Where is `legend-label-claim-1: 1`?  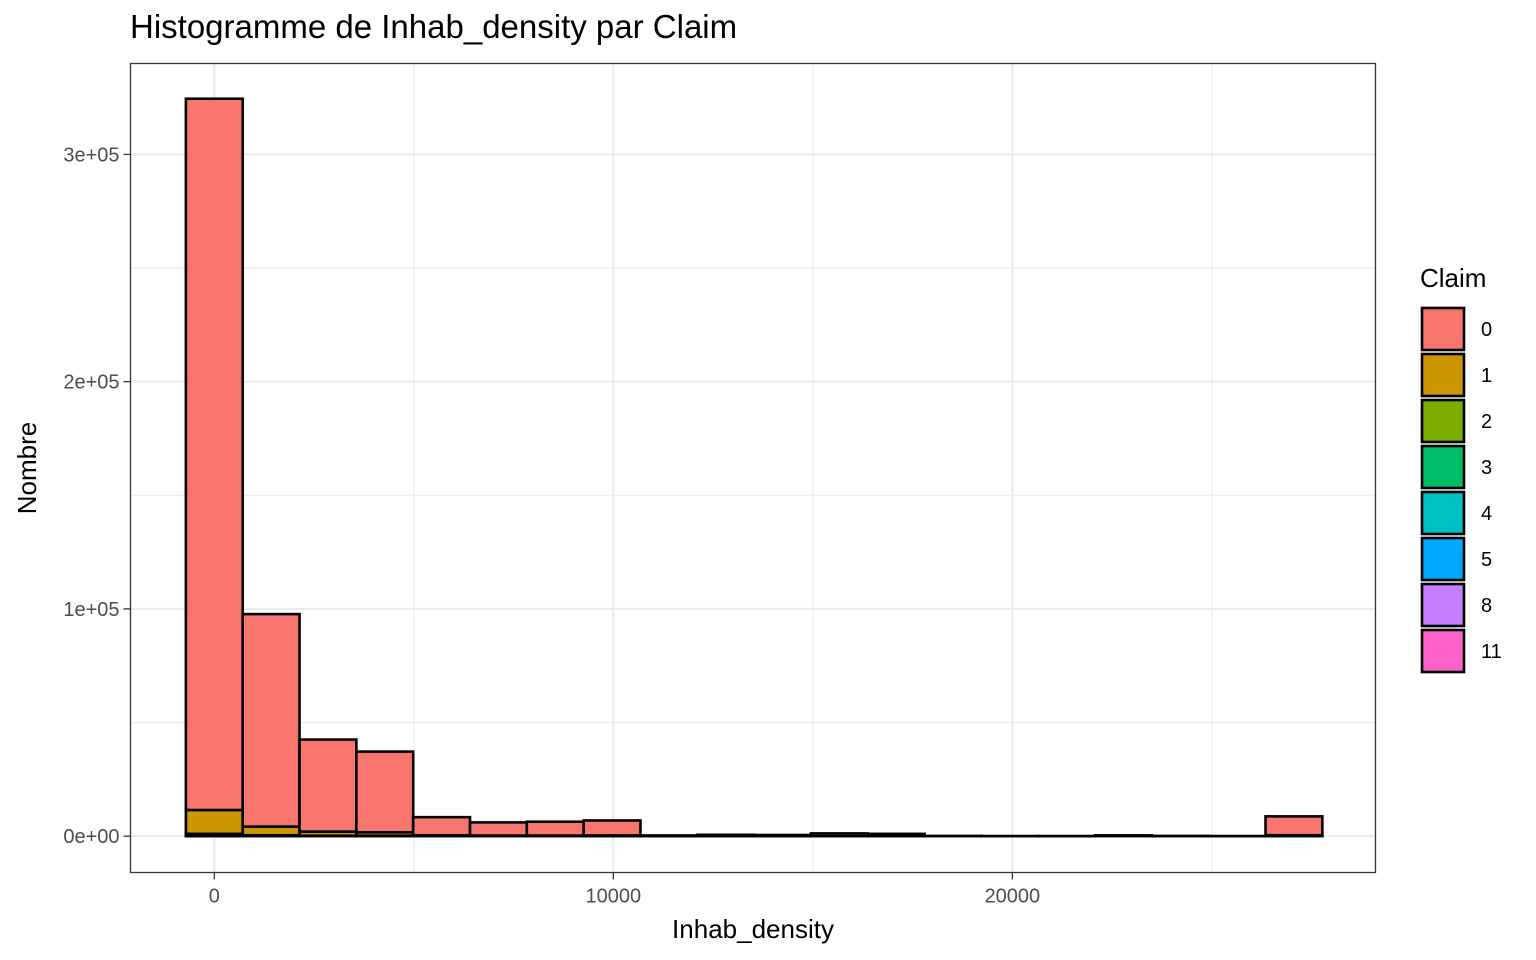
legend-label-claim-1: 1 is located at coordinates (1486, 376).